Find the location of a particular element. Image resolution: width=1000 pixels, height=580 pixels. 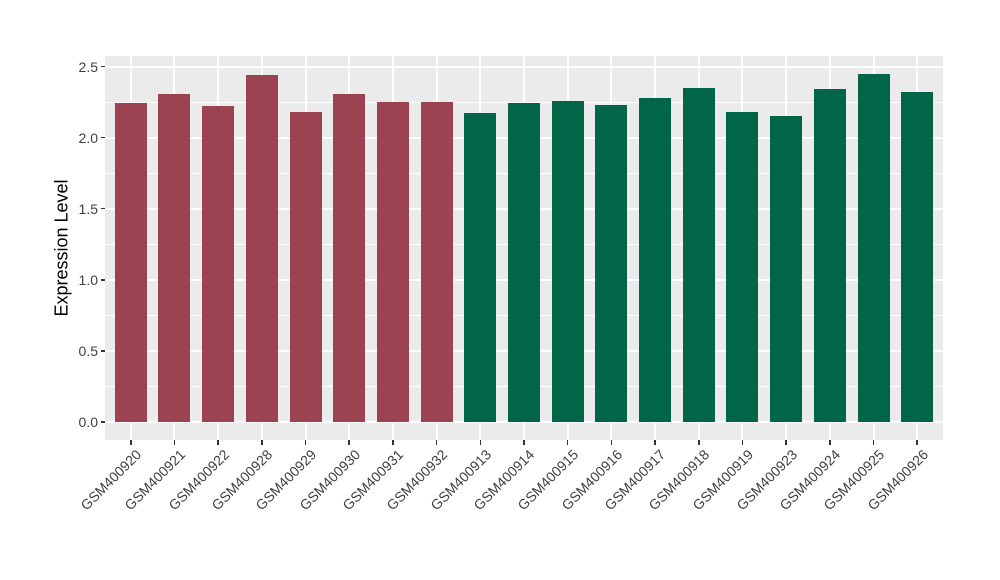

bar-GSM400914 is located at coordinates (524, 262).